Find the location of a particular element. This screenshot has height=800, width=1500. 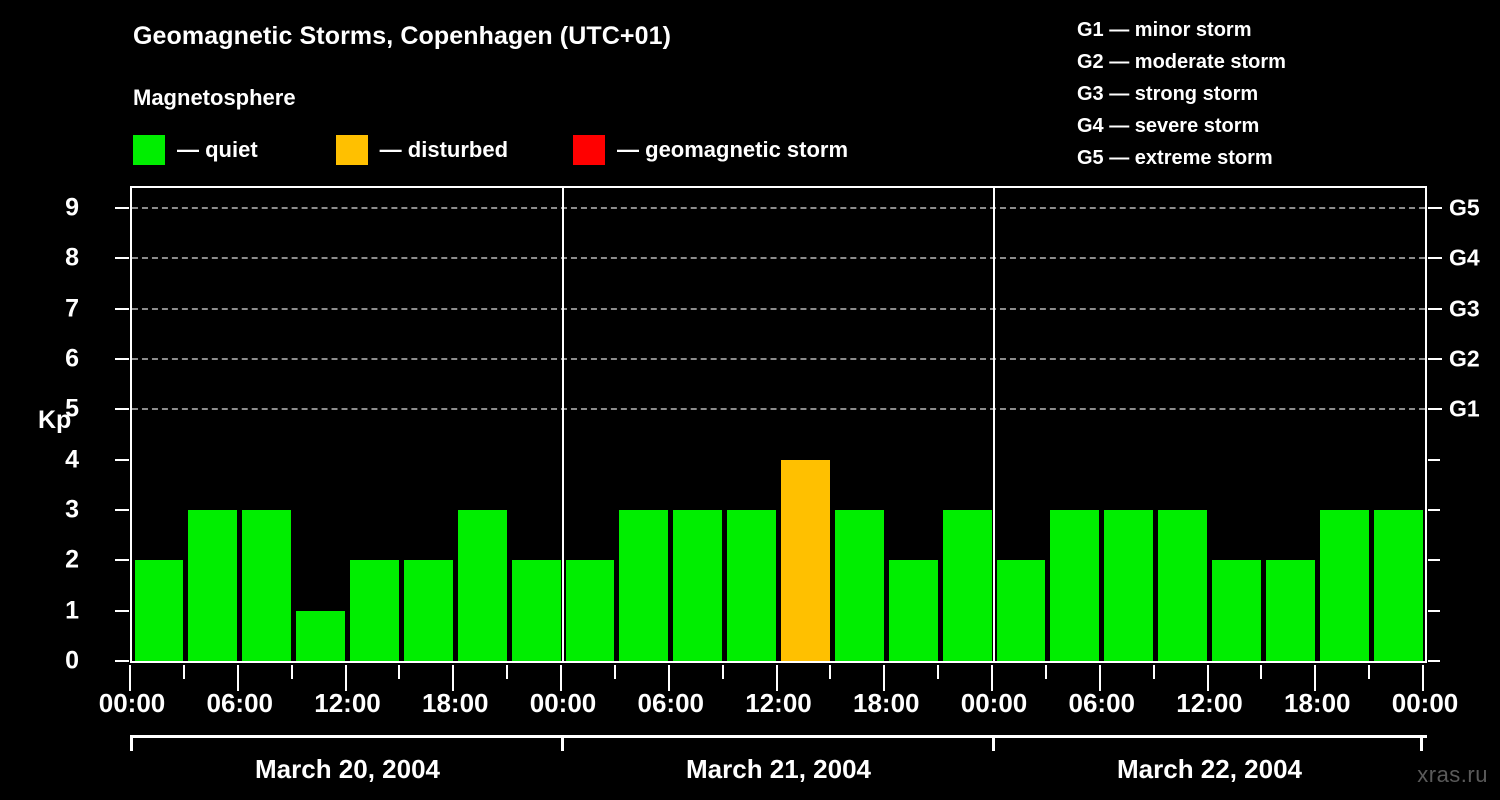

g-scale-row-g2: G2 — moderate storm is located at coordinates (1181, 62).